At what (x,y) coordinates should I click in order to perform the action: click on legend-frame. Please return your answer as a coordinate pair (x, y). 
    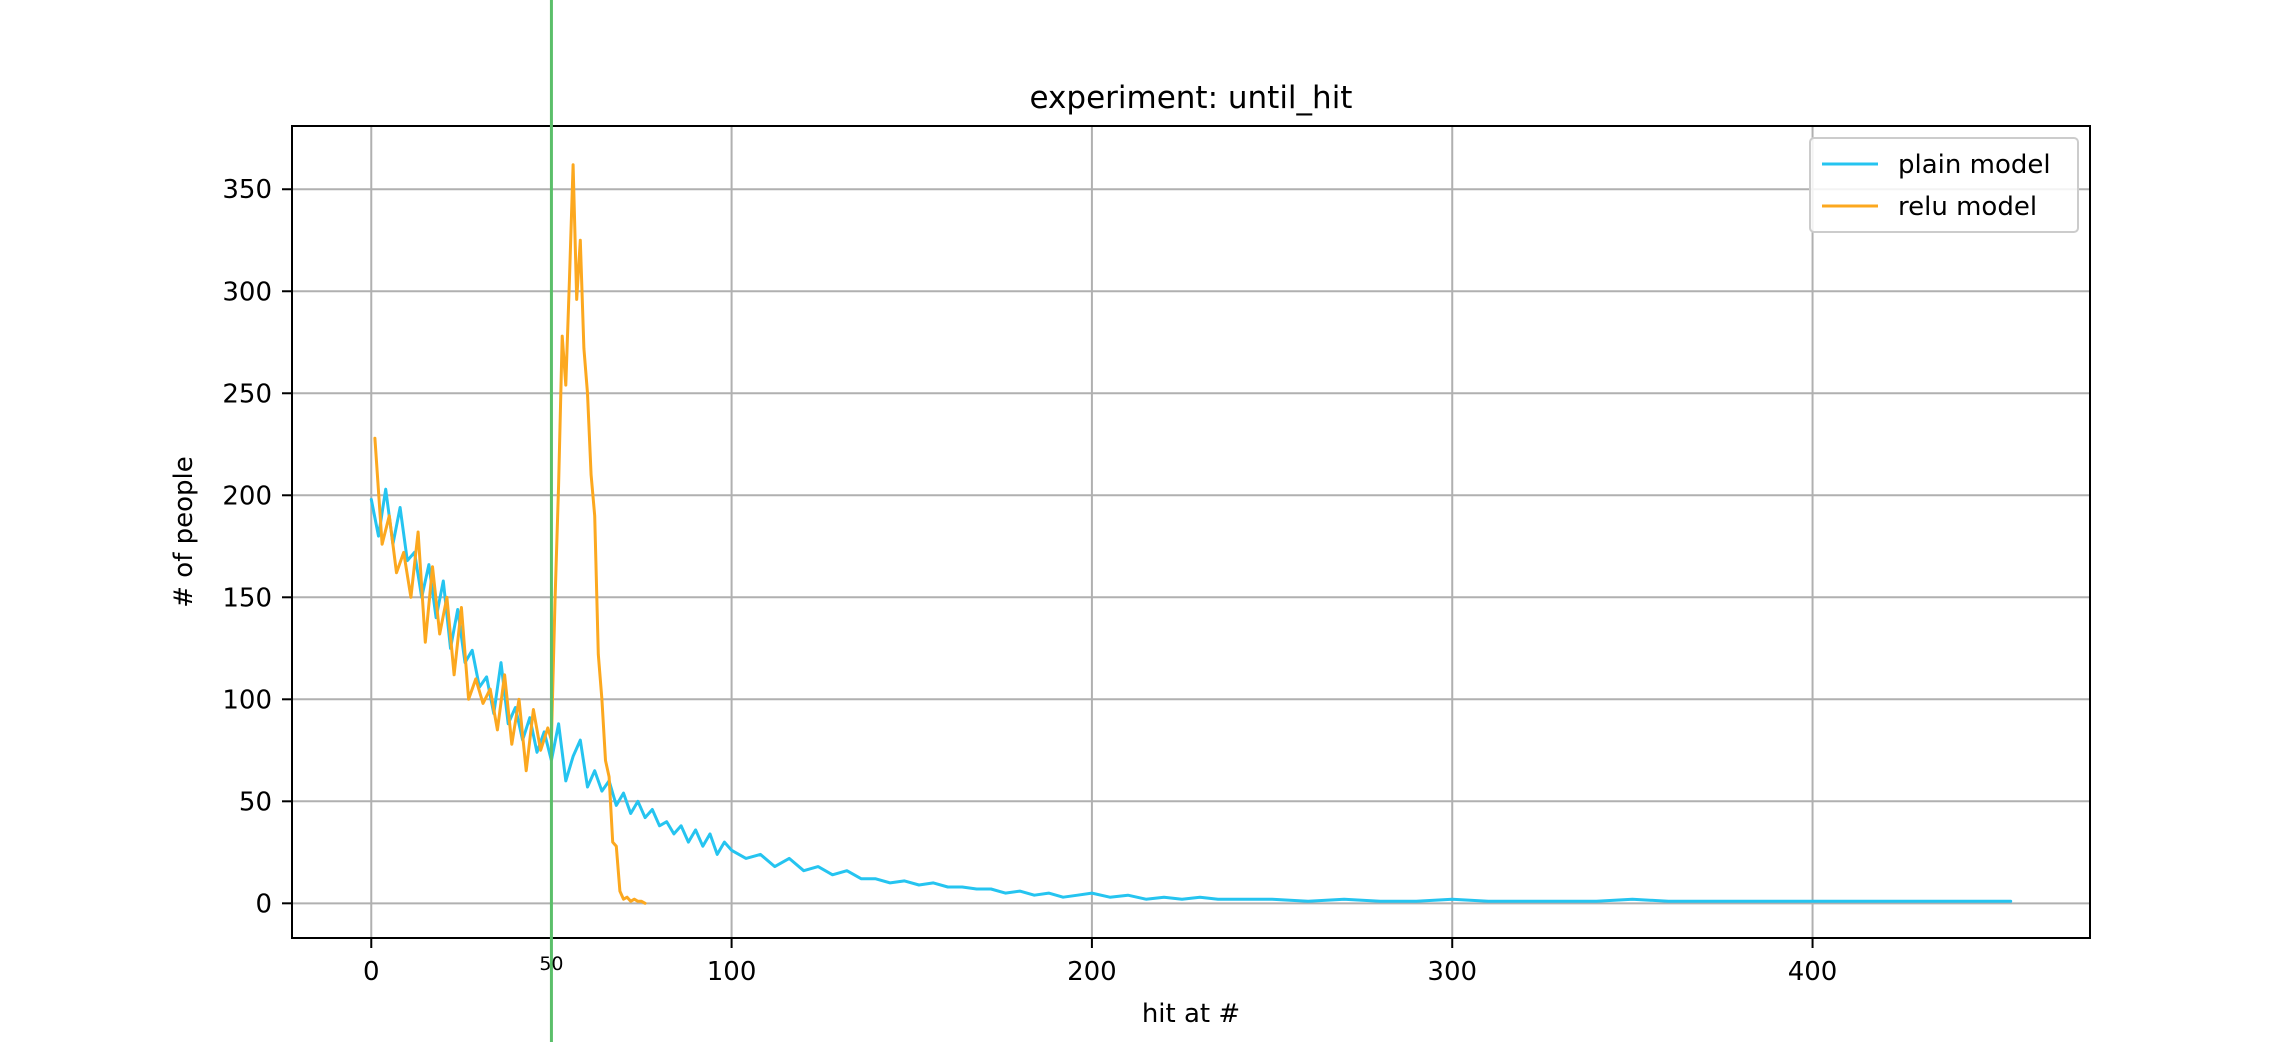
    Looking at the image, I should click on (1944, 185).